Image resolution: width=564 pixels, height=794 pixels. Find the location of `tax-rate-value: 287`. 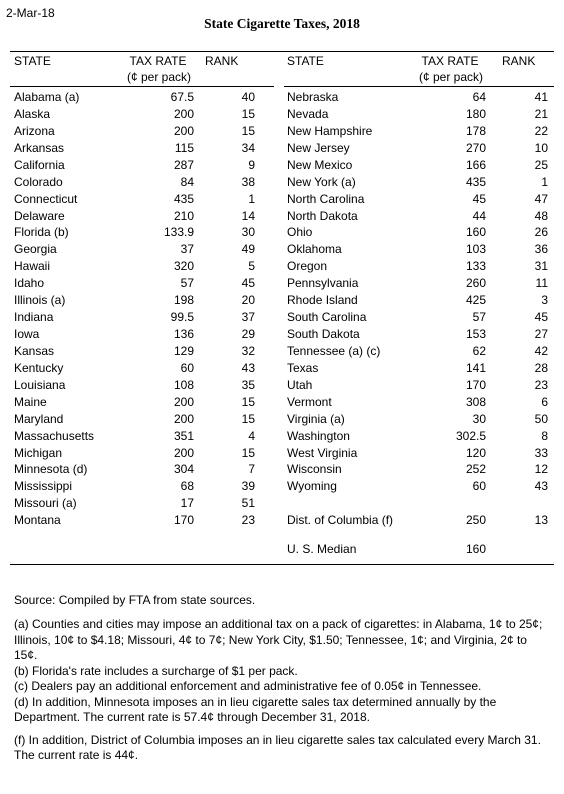

tax-rate-value: 287 is located at coordinates (183, 164).